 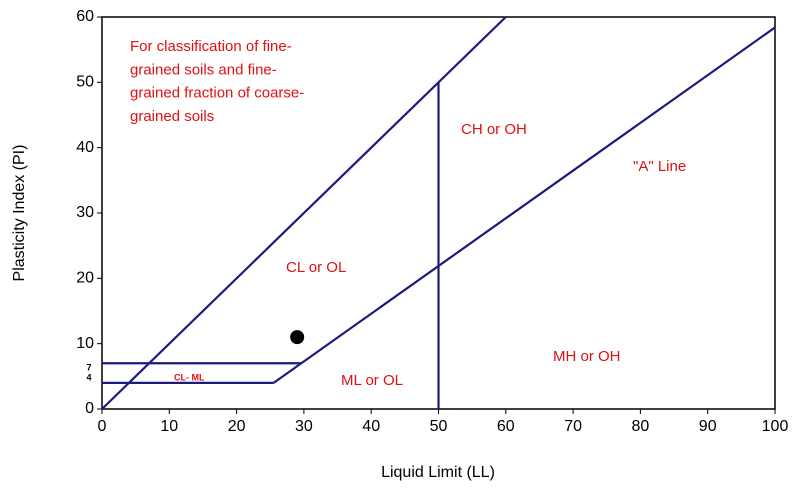 I want to click on annotation: CH or OH, so click(x=494, y=129).